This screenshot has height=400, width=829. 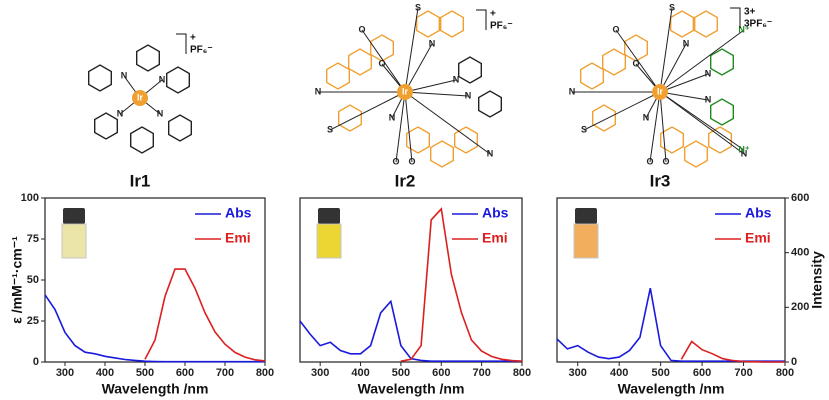 What do you see at coordinates (800, 253) in the screenshot?
I see `y2-tick-label: 400` at bounding box center [800, 253].